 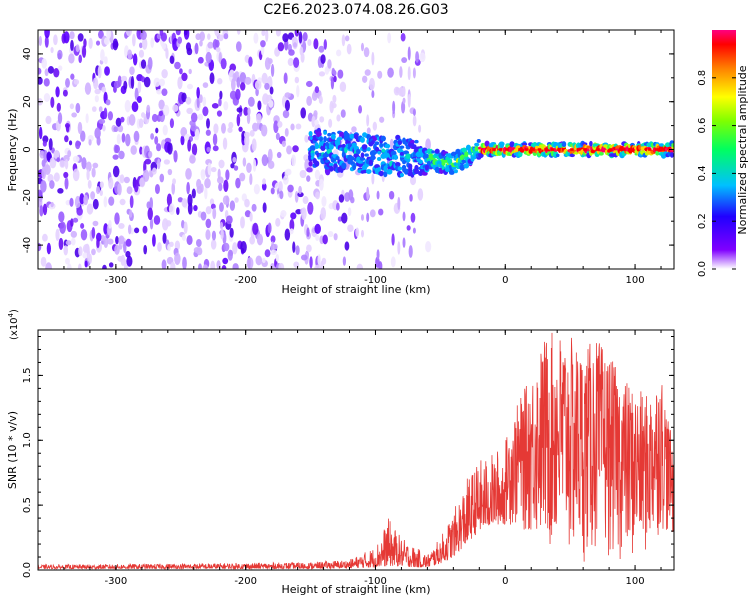 What do you see at coordinates (116, 280) in the screenshot?
I see `spectrogram-xtick-label: -300` at bounding box center [116, 280].